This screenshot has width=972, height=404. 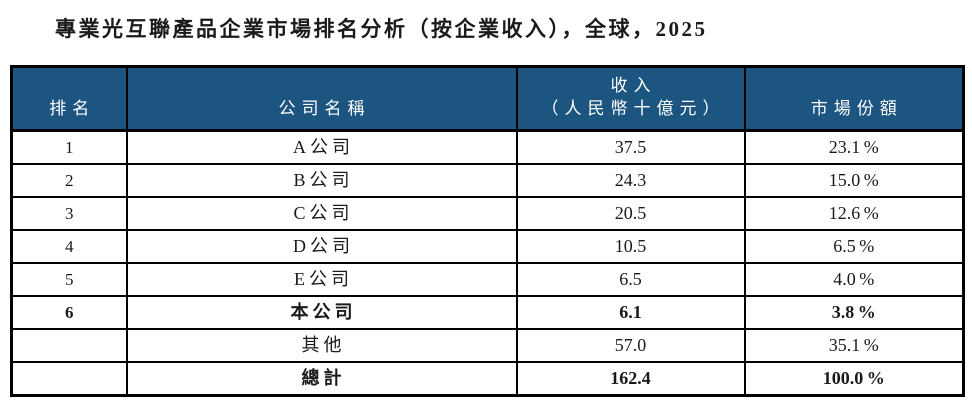 What do you see at coordinates (321, 213) in the screenshot?
I see `company-cell: C公司` at bounding box center [321, 213].